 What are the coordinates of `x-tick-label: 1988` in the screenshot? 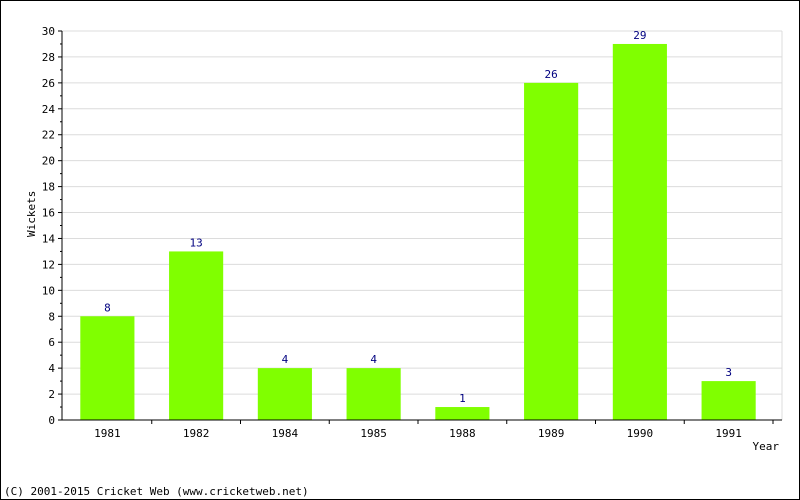 It's located at (462, 433).